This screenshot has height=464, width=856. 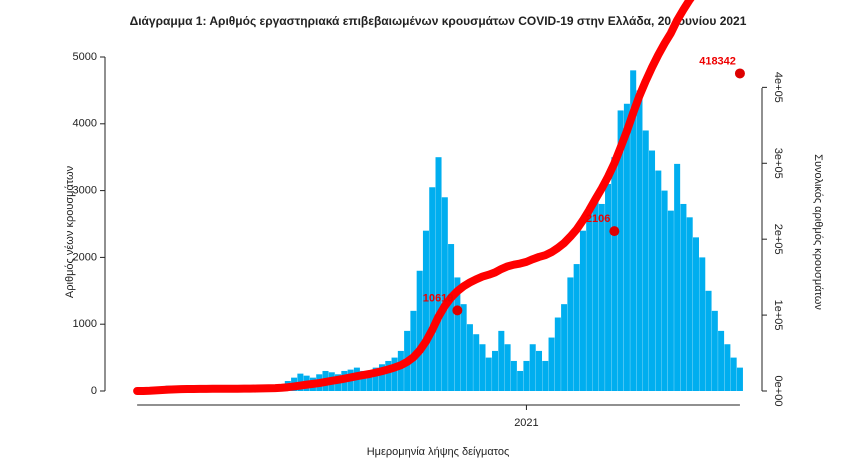 What do you see at coordinates (438, 452) in the screenshot?
I see `x-axis-label: Ημερομηνία λήψης δείγματος` at bounding box center [438, 452].